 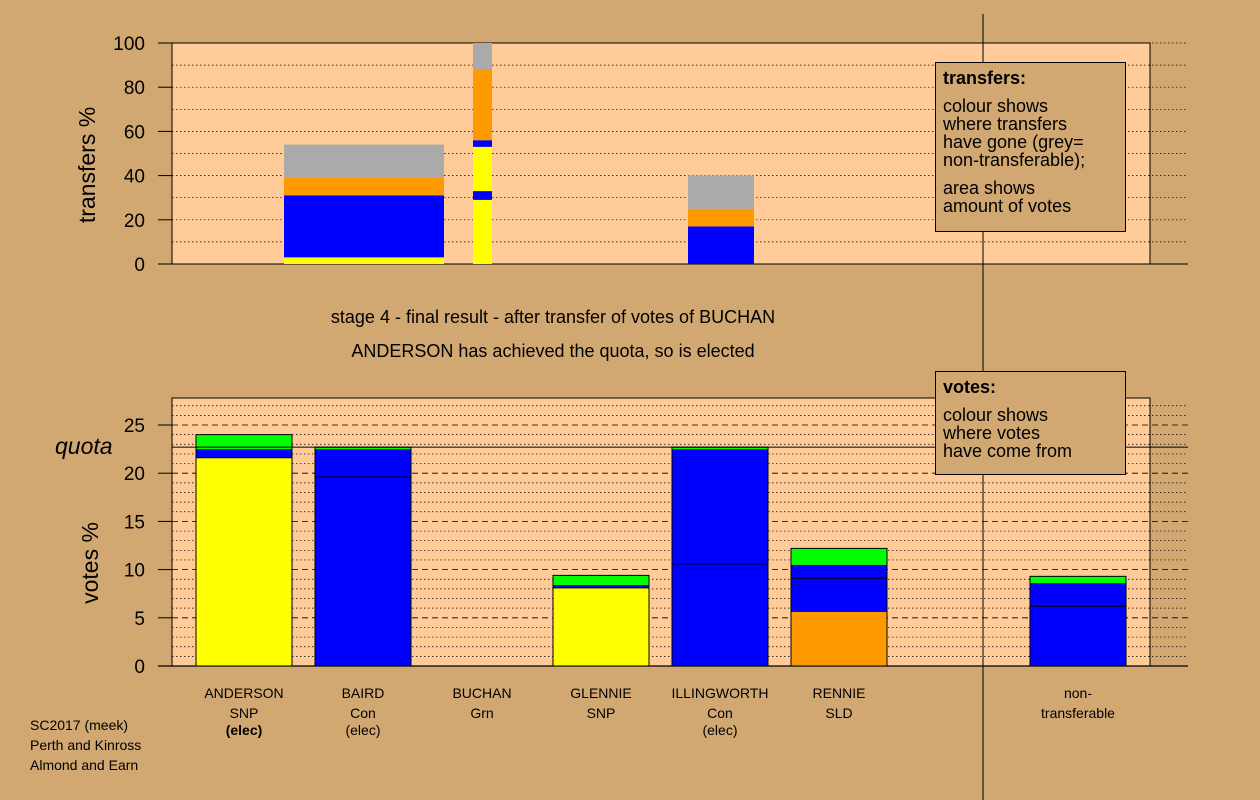 What do you see at coordinates (139, 667) in the screenshot?
I see `votes-tick-label: 0` at bounding box center [139, 667].